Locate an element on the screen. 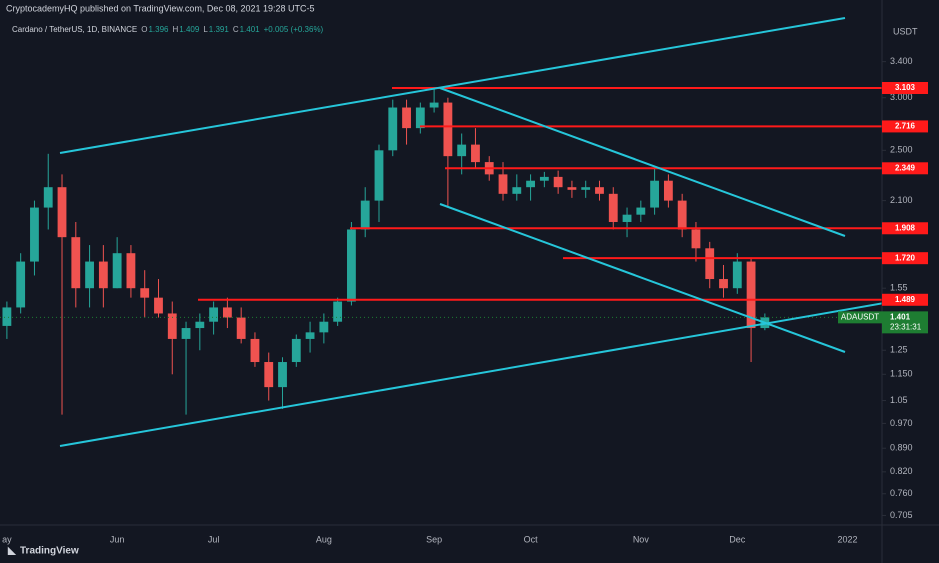 The image size is (939, 563). ohlc-value: 1.401 is located at coordinates (250, 29).